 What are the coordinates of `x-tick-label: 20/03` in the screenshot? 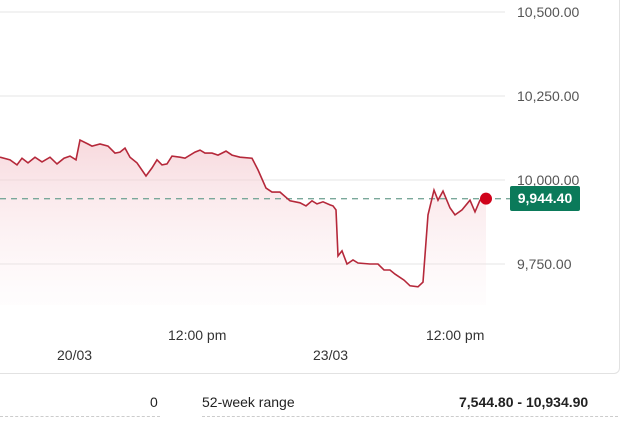 It's located at (74, 355).